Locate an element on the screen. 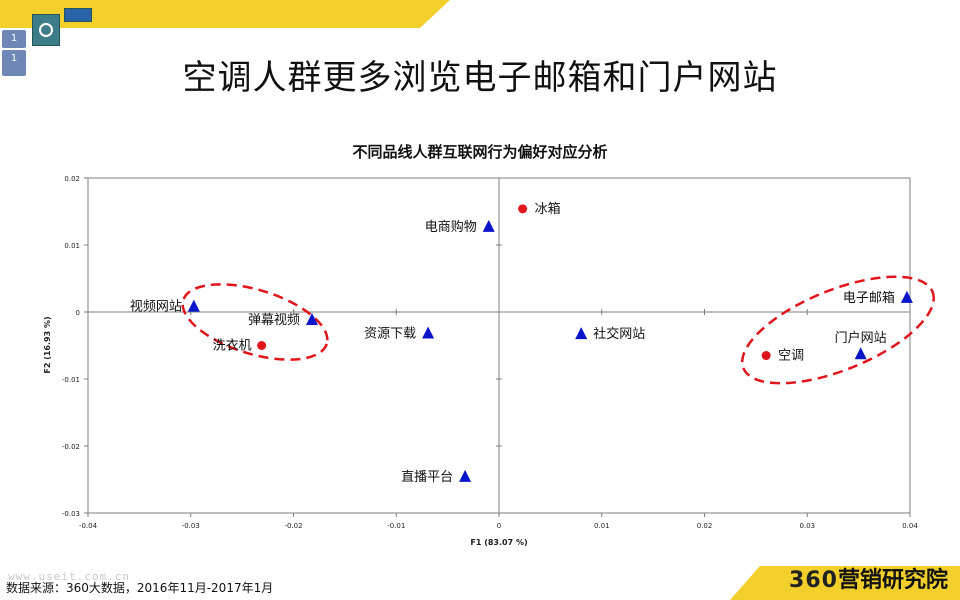 Image resolution: width=960 pixels, height=600 pixels. x-tick-label: 0 is located at coordinates (499, 526).